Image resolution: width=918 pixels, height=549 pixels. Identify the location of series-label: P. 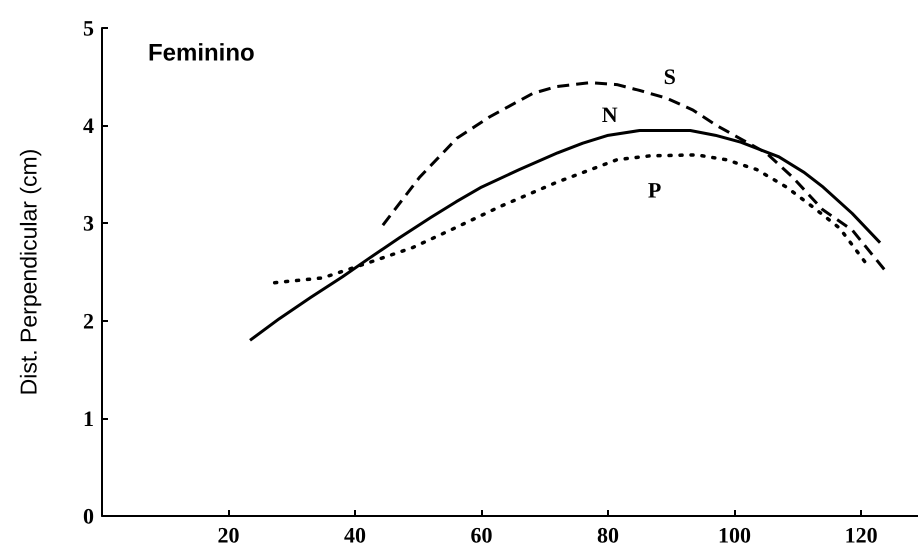
(655, 189).